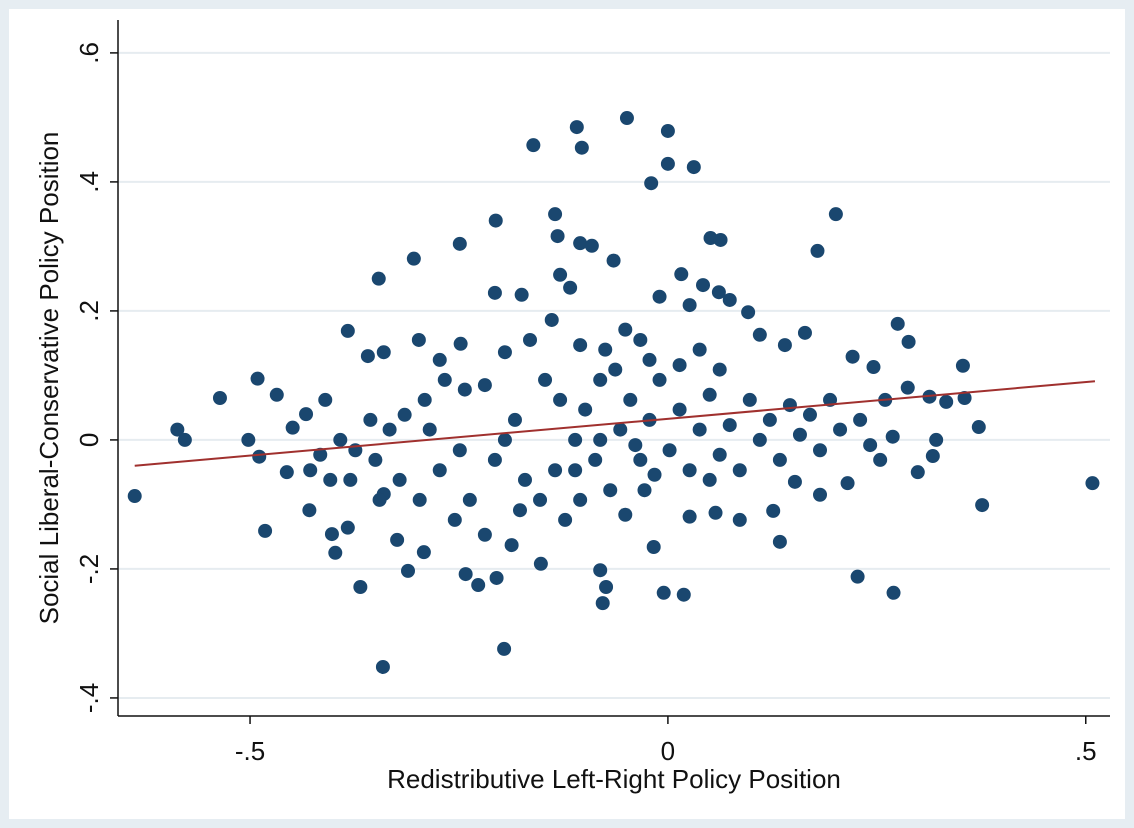 Image resolution: width=1134 pixels, height=828 pixels. I want to click on y-tick-label: 0, so click(89, 440).